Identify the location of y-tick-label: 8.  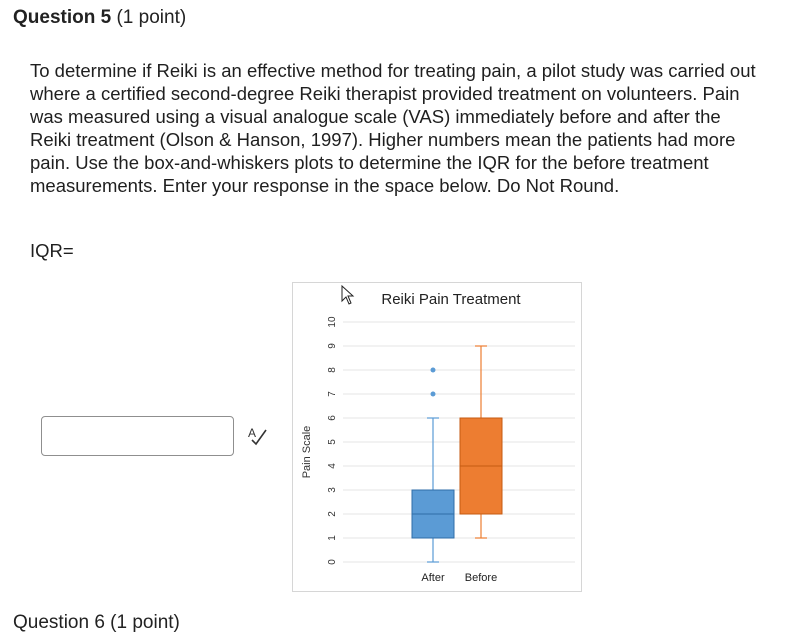
(332, 370).